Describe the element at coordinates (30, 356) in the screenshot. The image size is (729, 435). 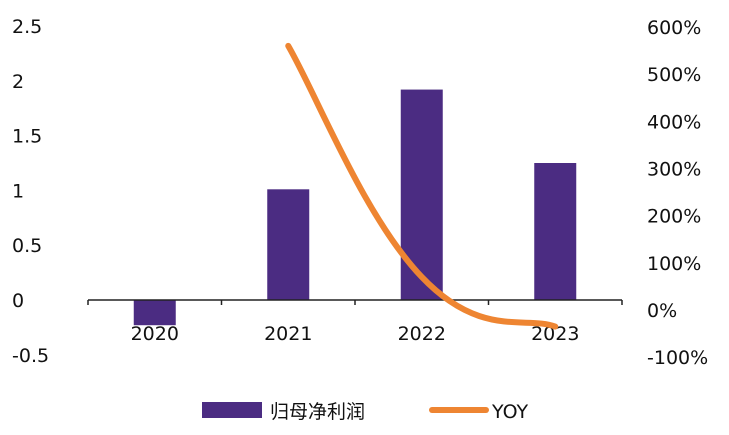
I see `left-tick-label: -0.5` at that location.